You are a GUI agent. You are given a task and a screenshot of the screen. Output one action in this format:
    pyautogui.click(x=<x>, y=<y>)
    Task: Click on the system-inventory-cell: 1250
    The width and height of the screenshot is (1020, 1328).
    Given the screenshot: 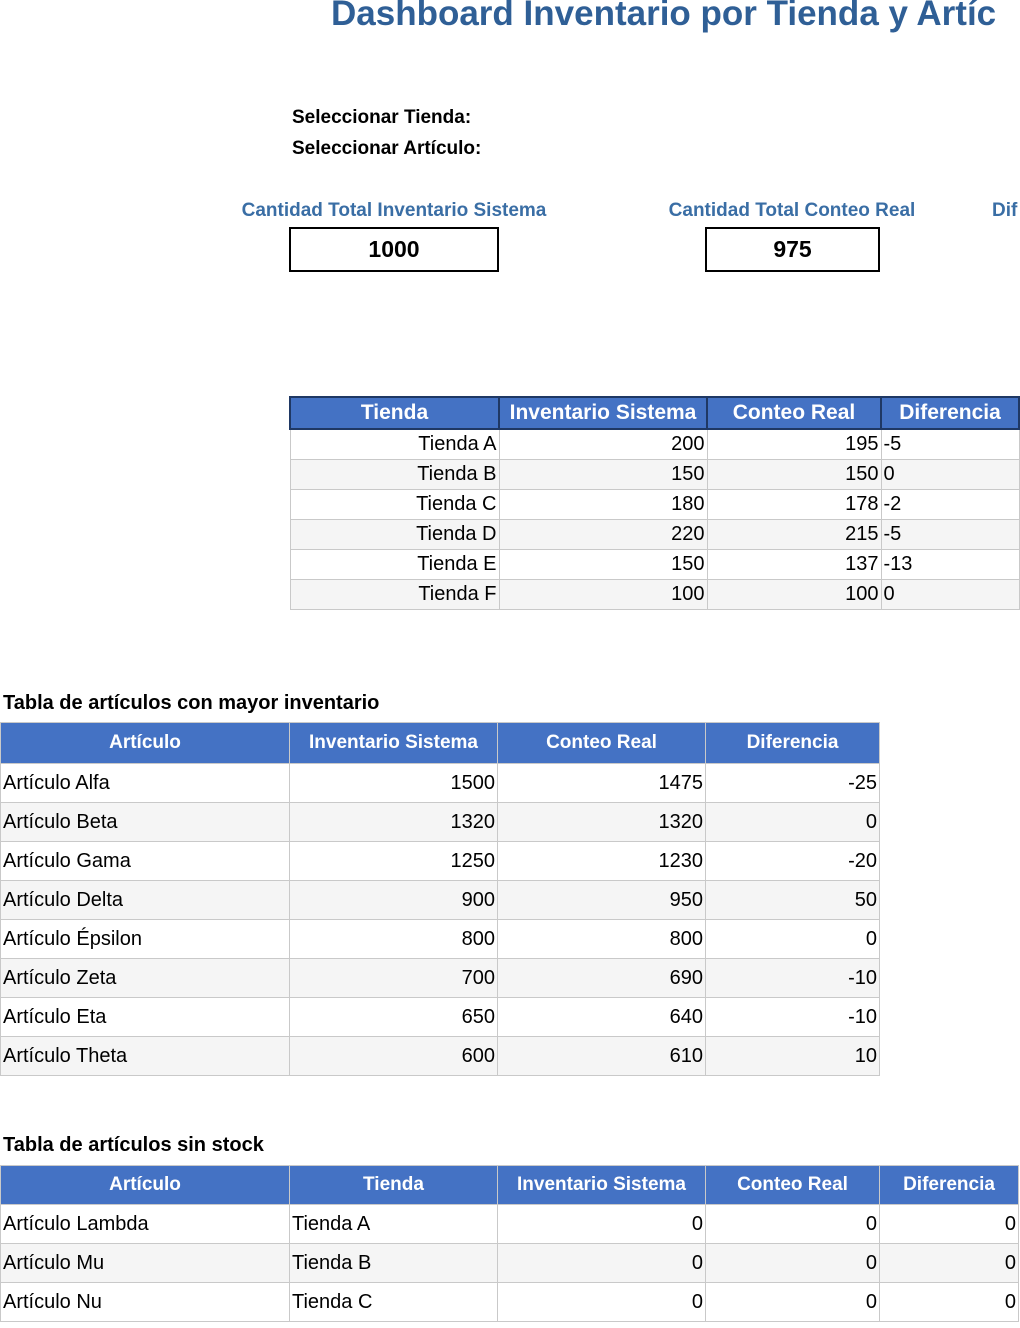 What is the action you would take?
    pyautogui.click(x=393, y=861)
    